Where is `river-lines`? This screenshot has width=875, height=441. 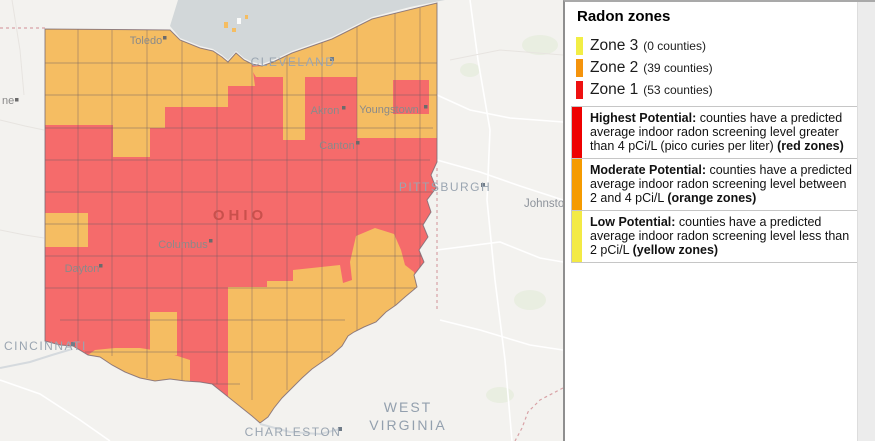
river-lines is located at coordinates (170, 392).